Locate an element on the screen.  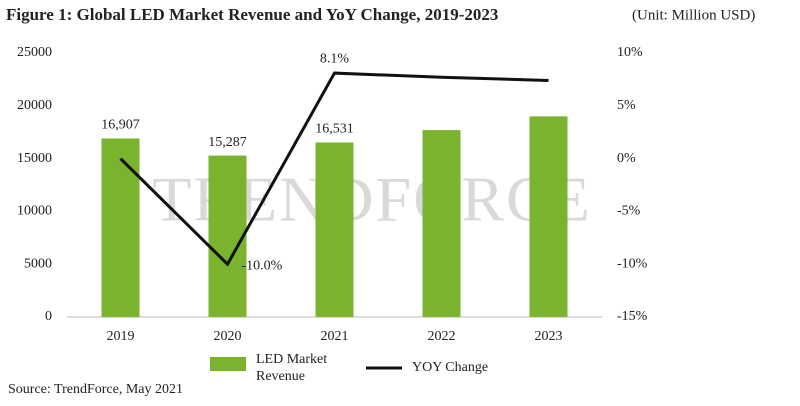
data-label: 15,287 is located at coordinates (227, 142).